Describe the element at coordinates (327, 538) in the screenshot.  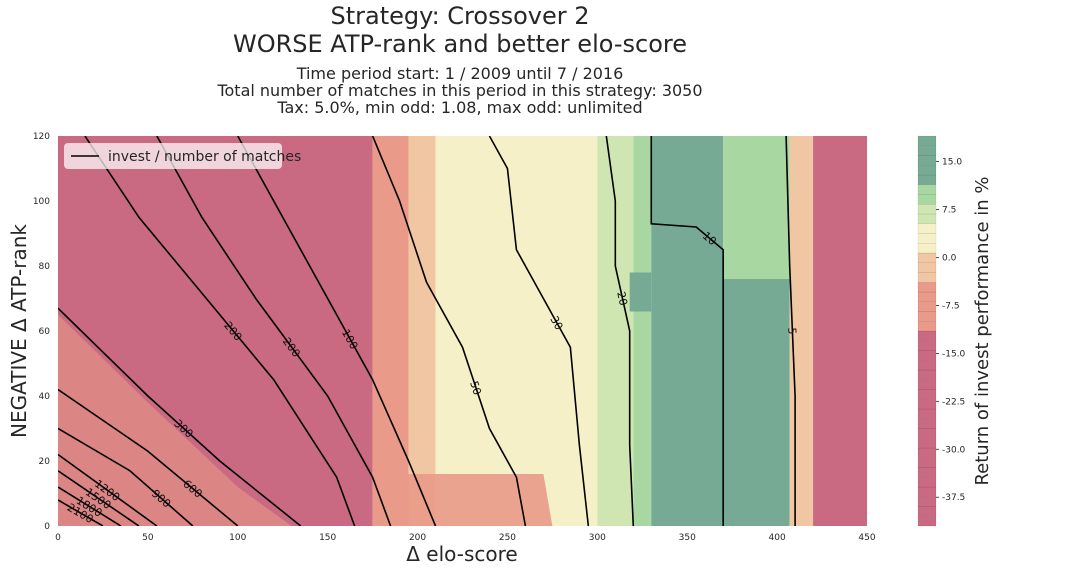
I see `x-tick-label: 150` at that location.